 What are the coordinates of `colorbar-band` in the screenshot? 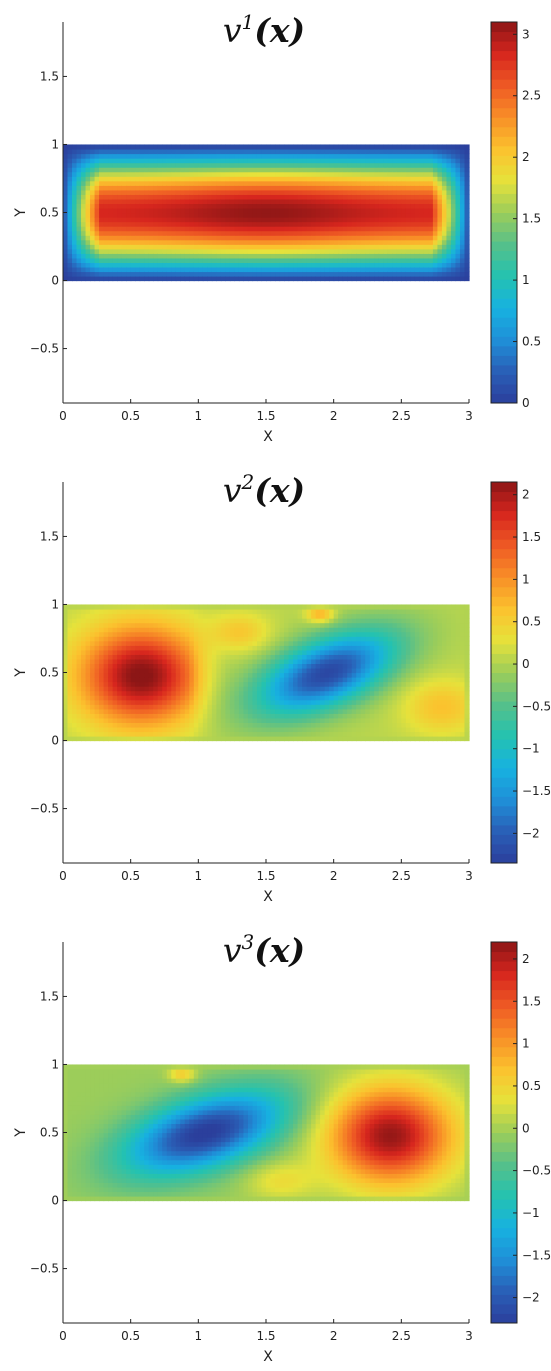 It's located at (504, 341).